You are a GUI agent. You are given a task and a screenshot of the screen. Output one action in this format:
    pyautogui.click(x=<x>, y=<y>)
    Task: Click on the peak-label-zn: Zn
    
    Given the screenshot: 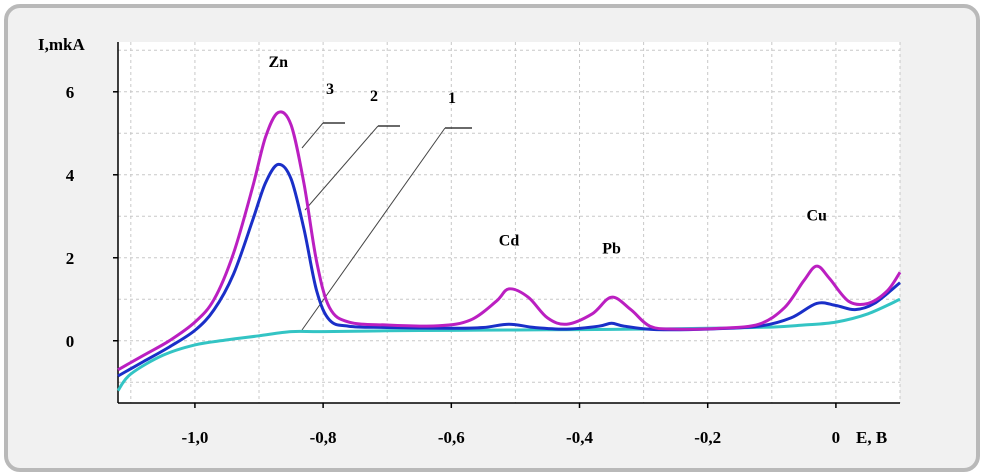 What is the action you would take?
    pyautogui.click(x=278, y=62)
    